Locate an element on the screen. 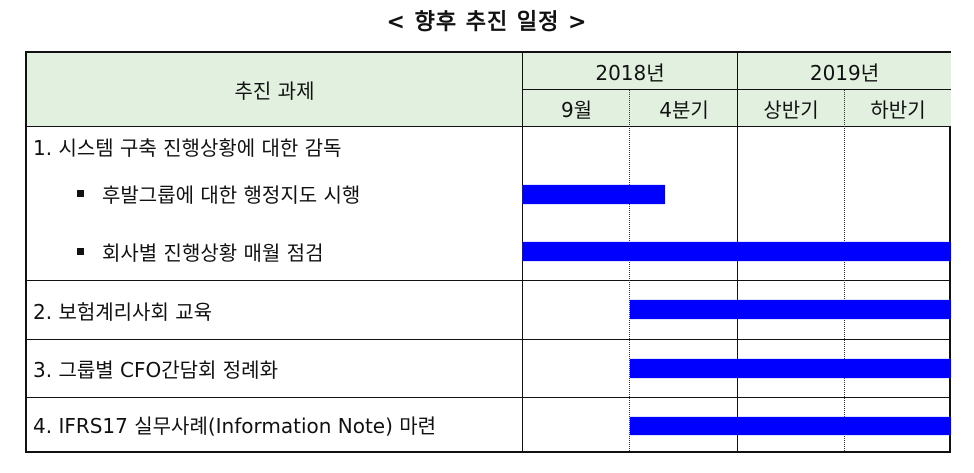  header-period-h2: 하반기 is located at coordinates (898, 110).